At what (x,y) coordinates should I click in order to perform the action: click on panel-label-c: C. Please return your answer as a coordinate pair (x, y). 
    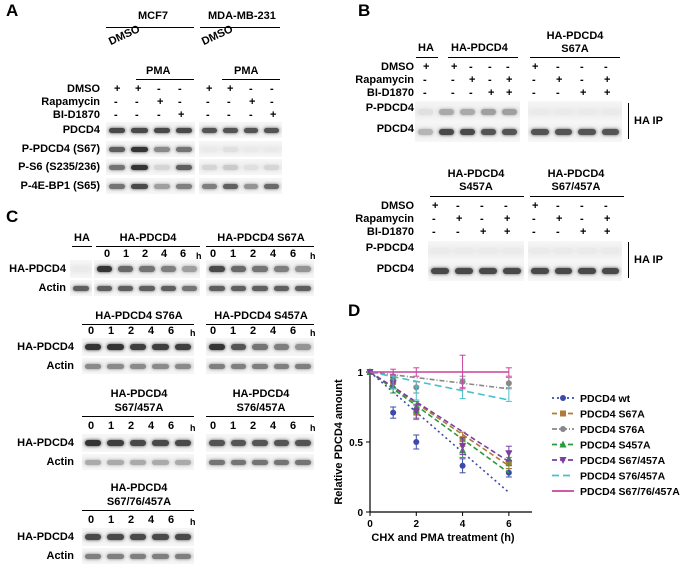
    Looking at the image, I should click on (12, 216).